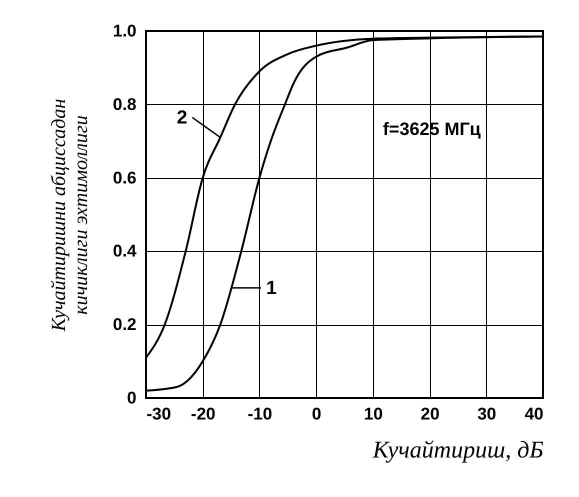 The height and width of the screenshot is (497, 579). Describe the element at coordinates (124, 31) in the screenshot. I see `y-tick-label: 1.0` at that location.